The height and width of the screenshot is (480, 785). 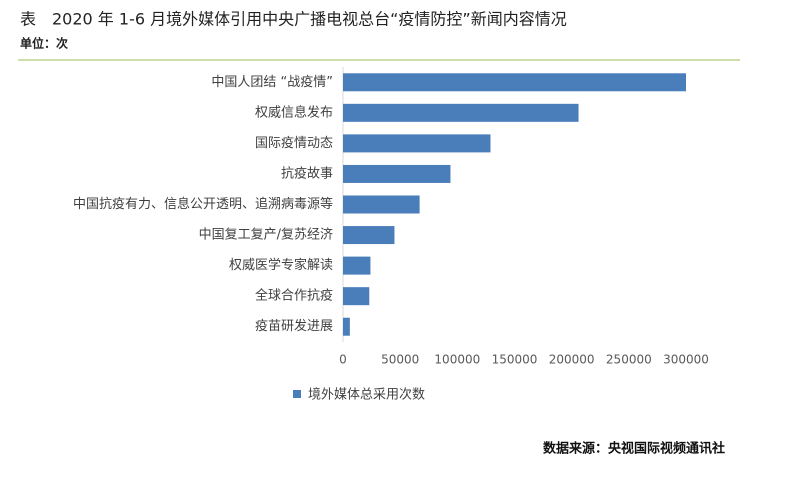 I want to click on x-tick-label: 0, so click(x=343, y=360).